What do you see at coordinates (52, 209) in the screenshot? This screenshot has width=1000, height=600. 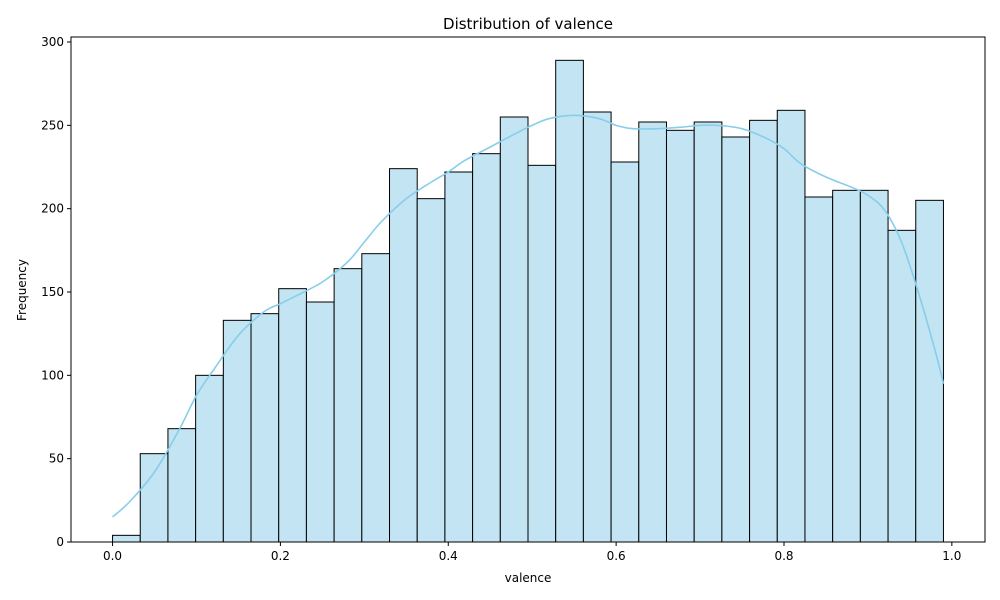 I see `y-tick-label: 200` at bounding box center [52, 209].